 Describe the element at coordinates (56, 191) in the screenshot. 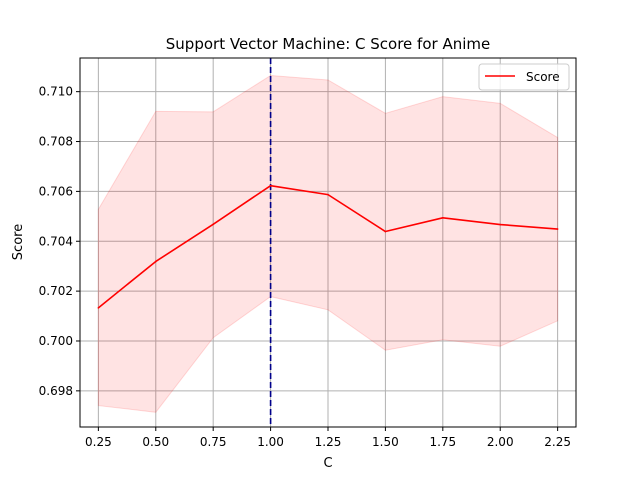

I see `y-tick-label: 0.706` at that location.